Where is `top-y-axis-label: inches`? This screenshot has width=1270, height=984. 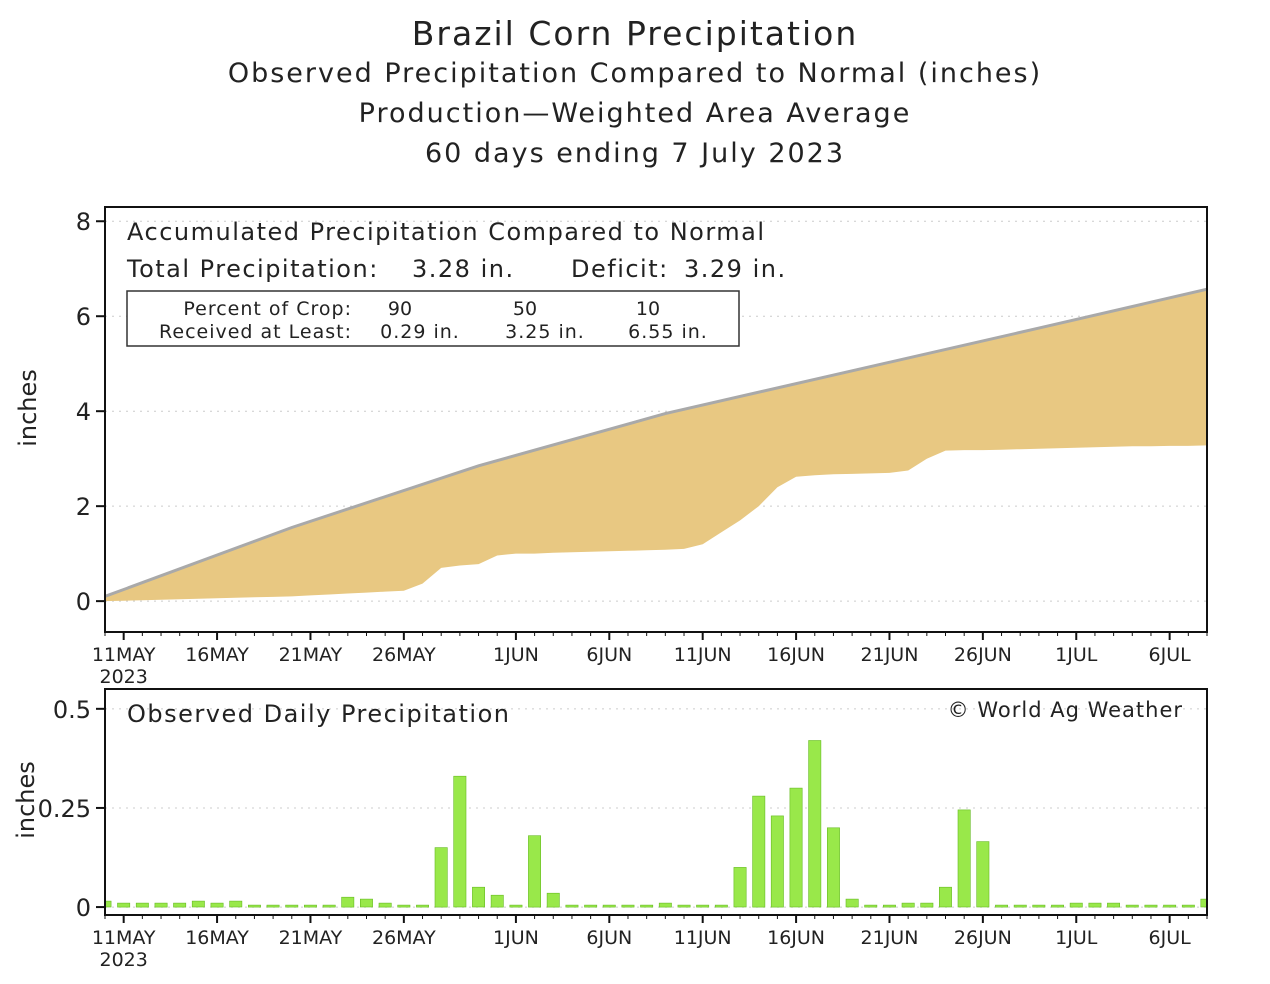
top-y-axis-label: inches is located at coordinates (28, 408).